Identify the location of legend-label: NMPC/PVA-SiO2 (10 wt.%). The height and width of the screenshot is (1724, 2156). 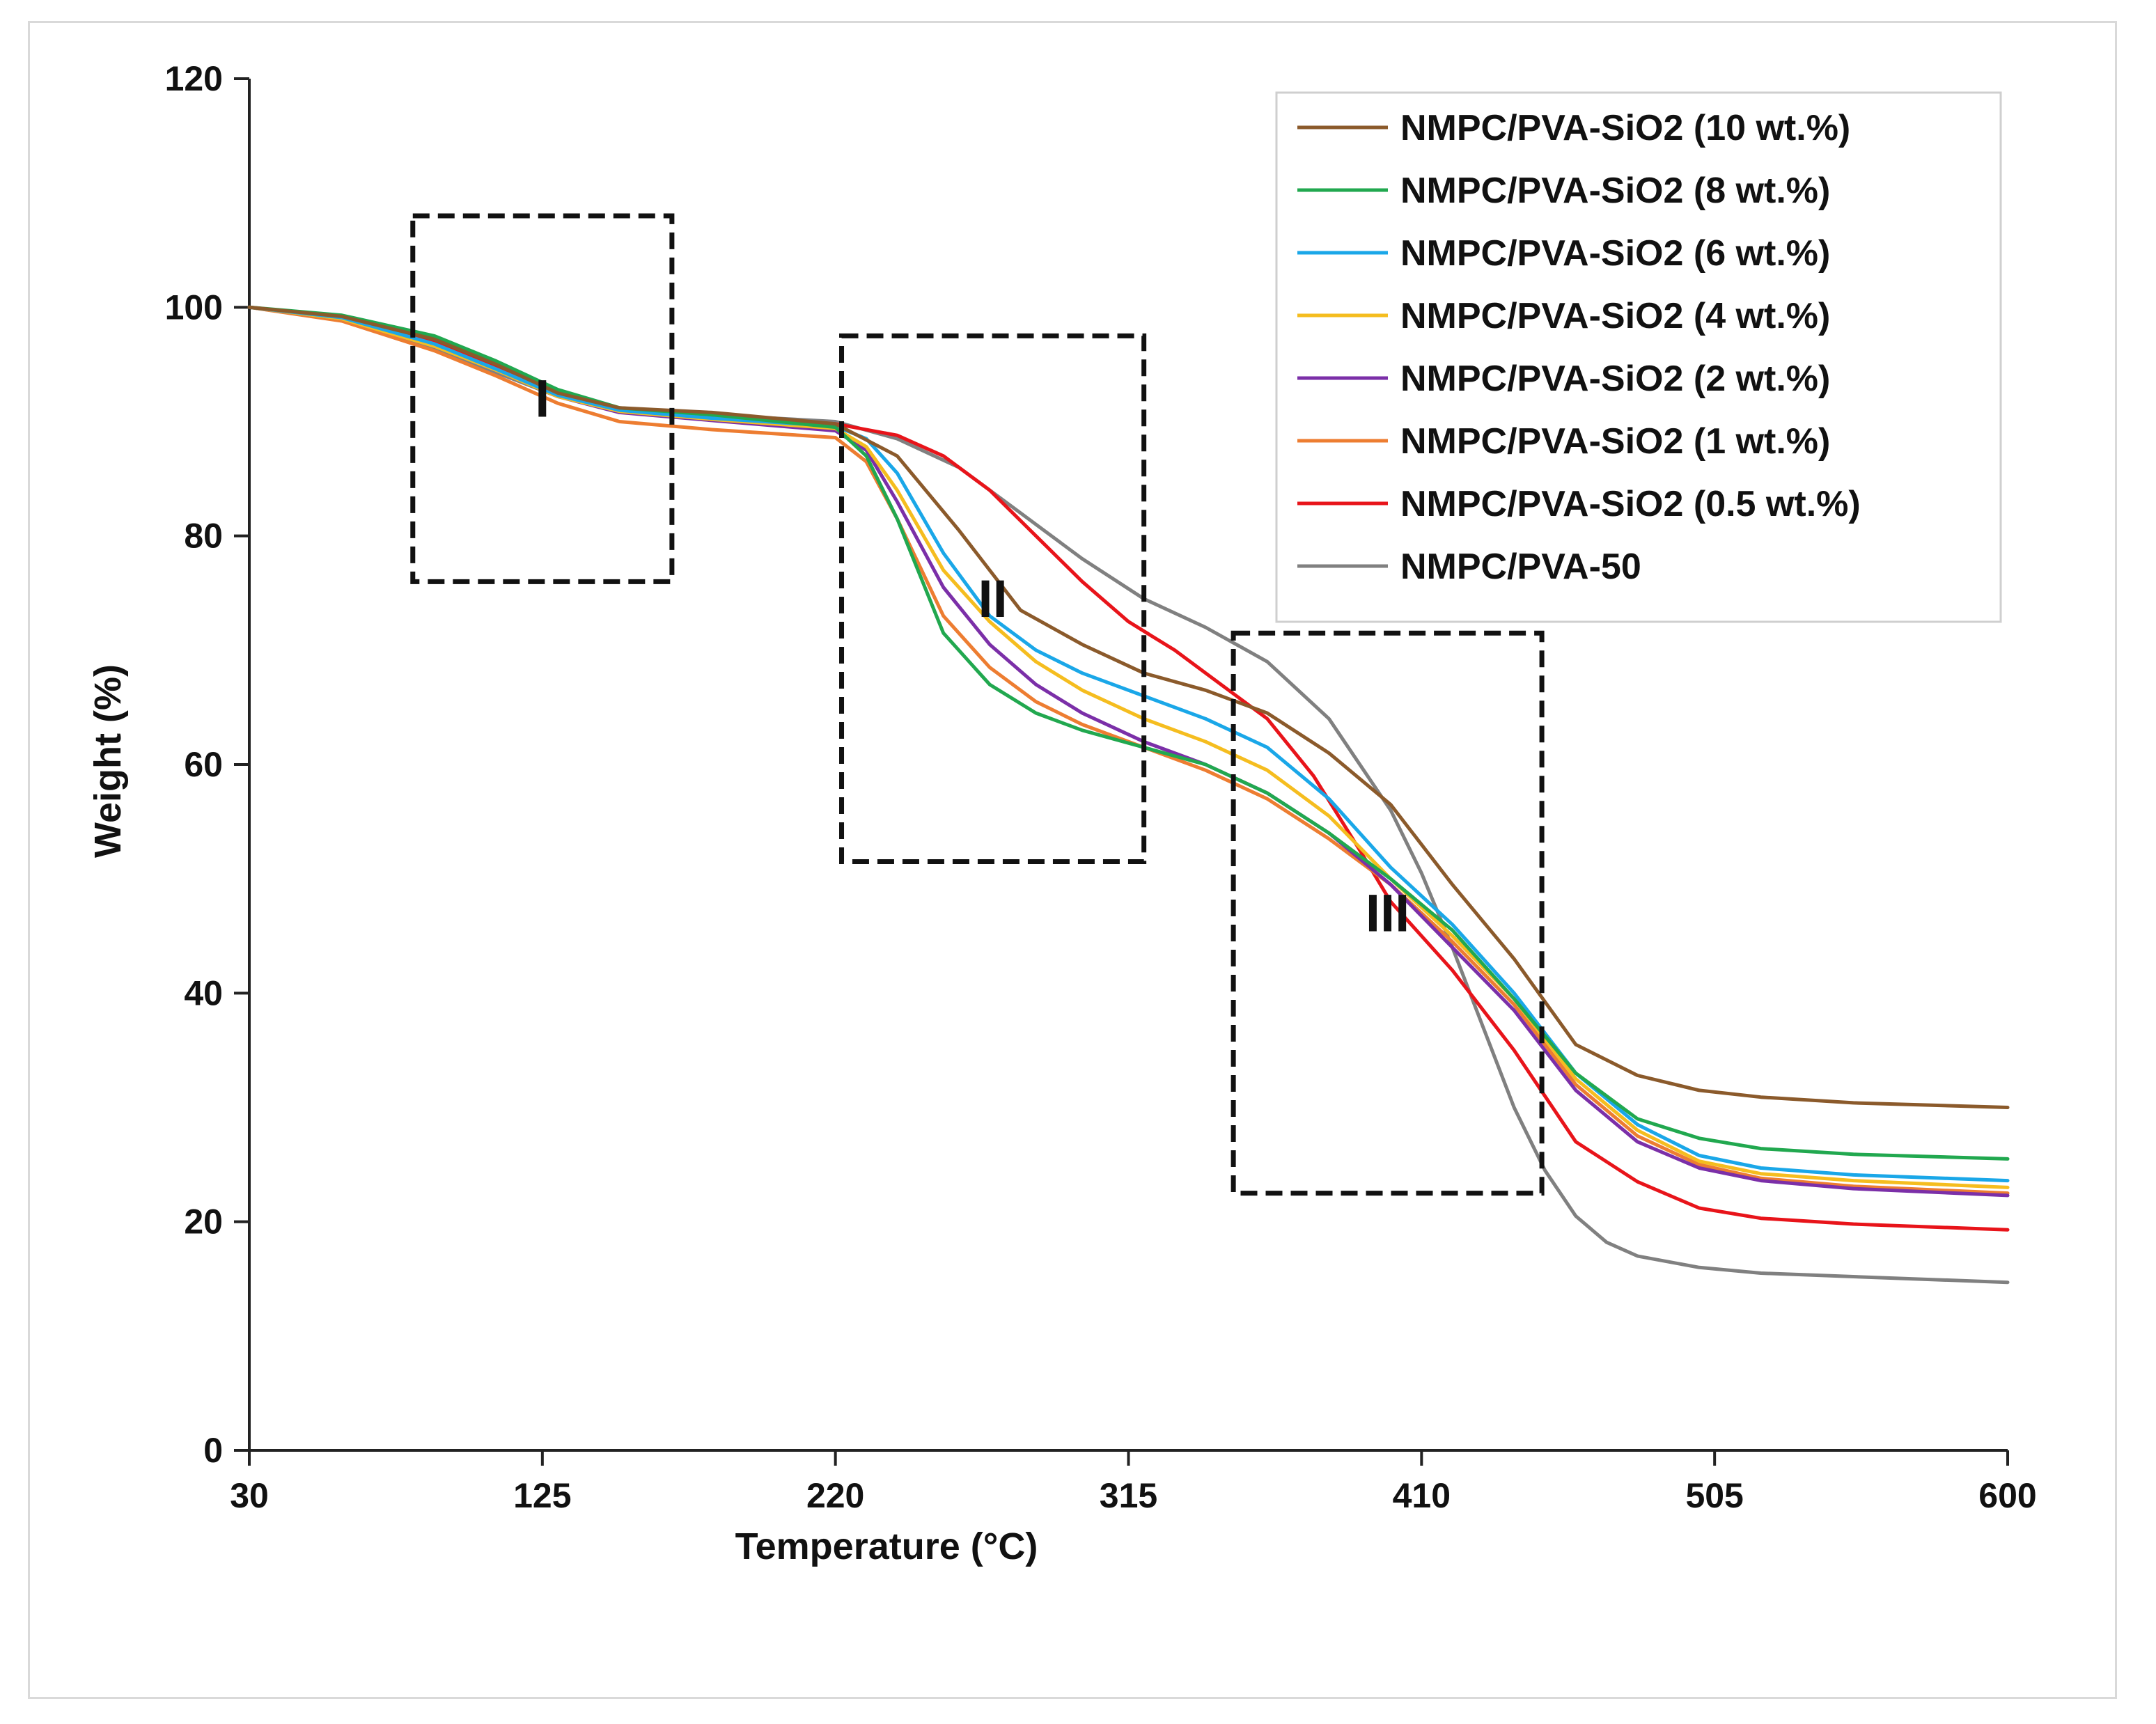
(1625, 128).